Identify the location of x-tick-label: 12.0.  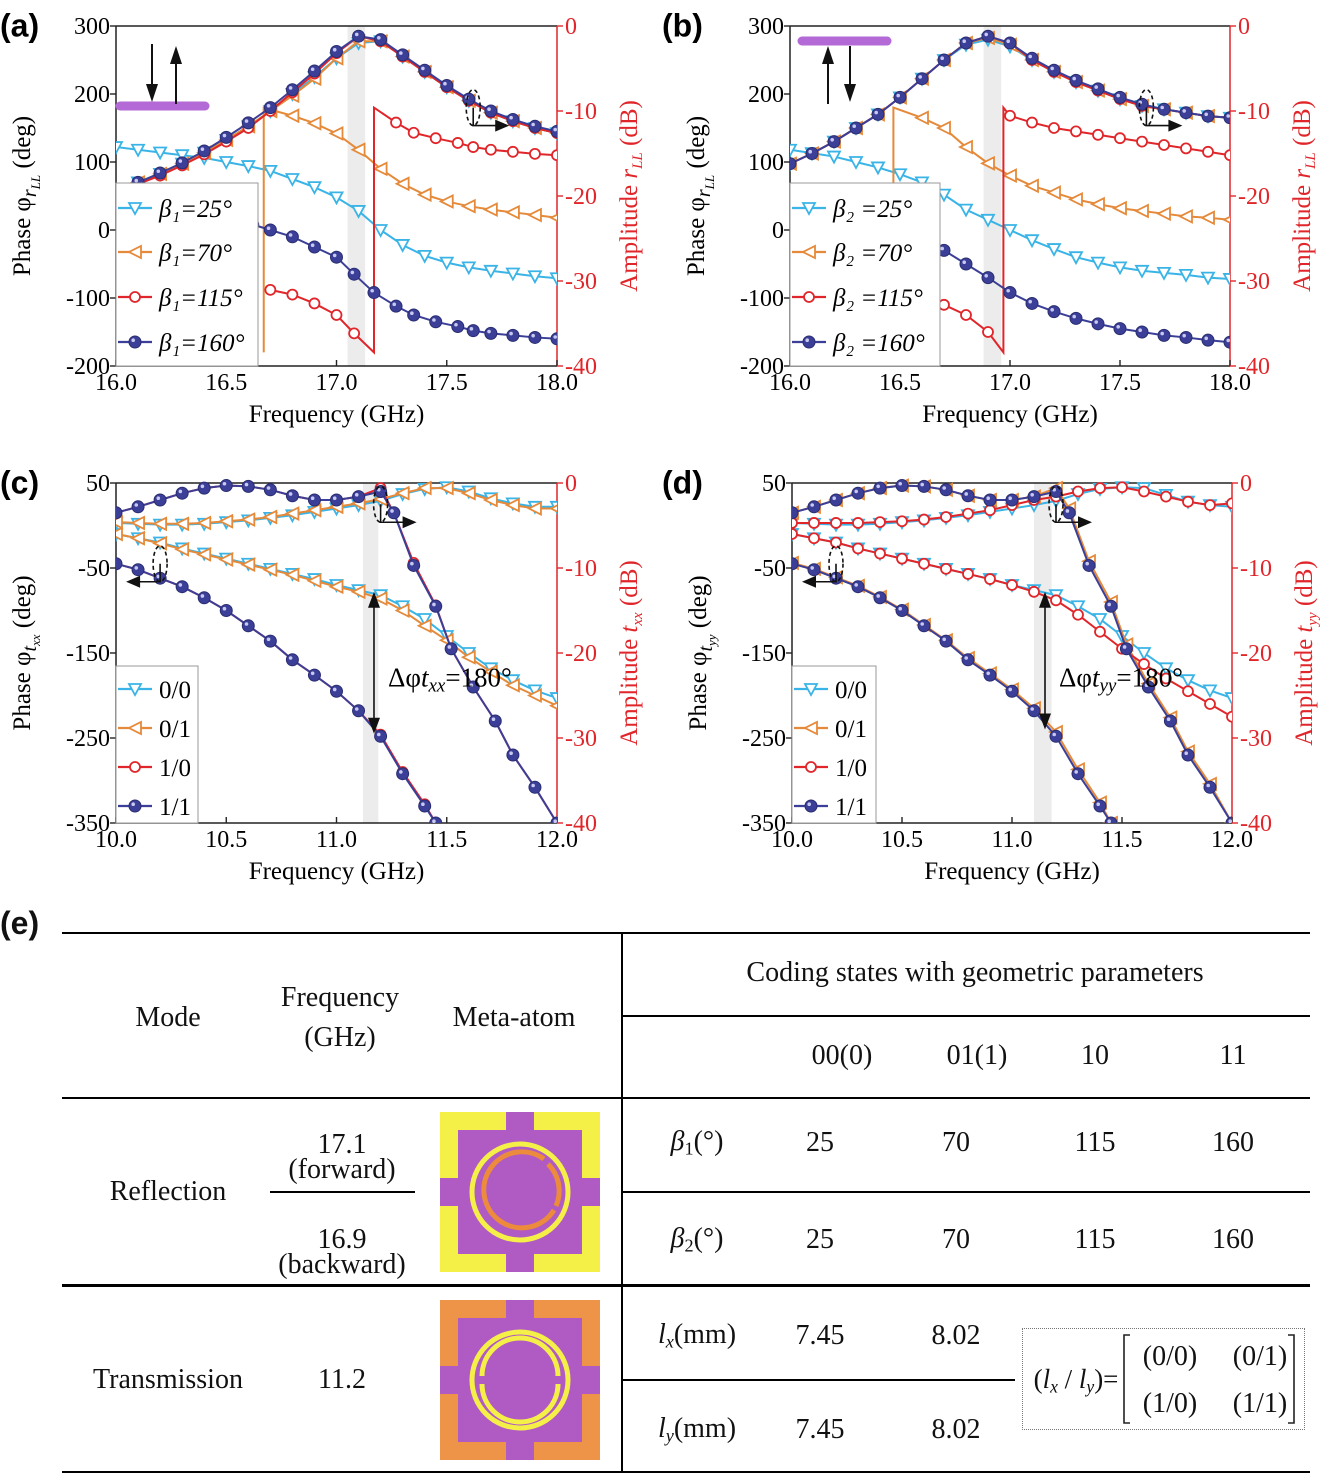
(1232, 840).